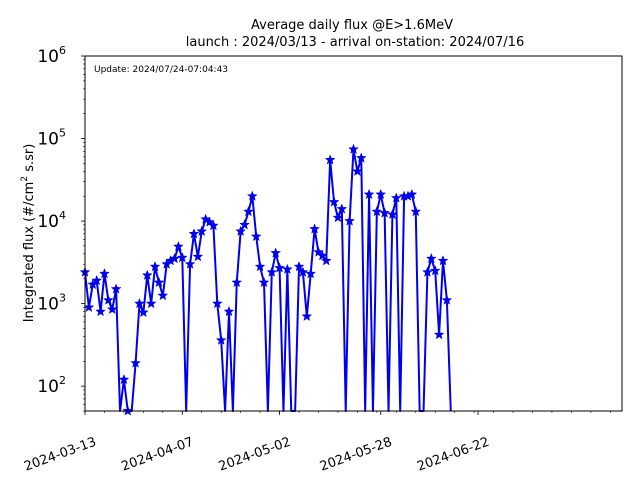  I want to click on y-tick-exponent: 4, so click(62, 215).